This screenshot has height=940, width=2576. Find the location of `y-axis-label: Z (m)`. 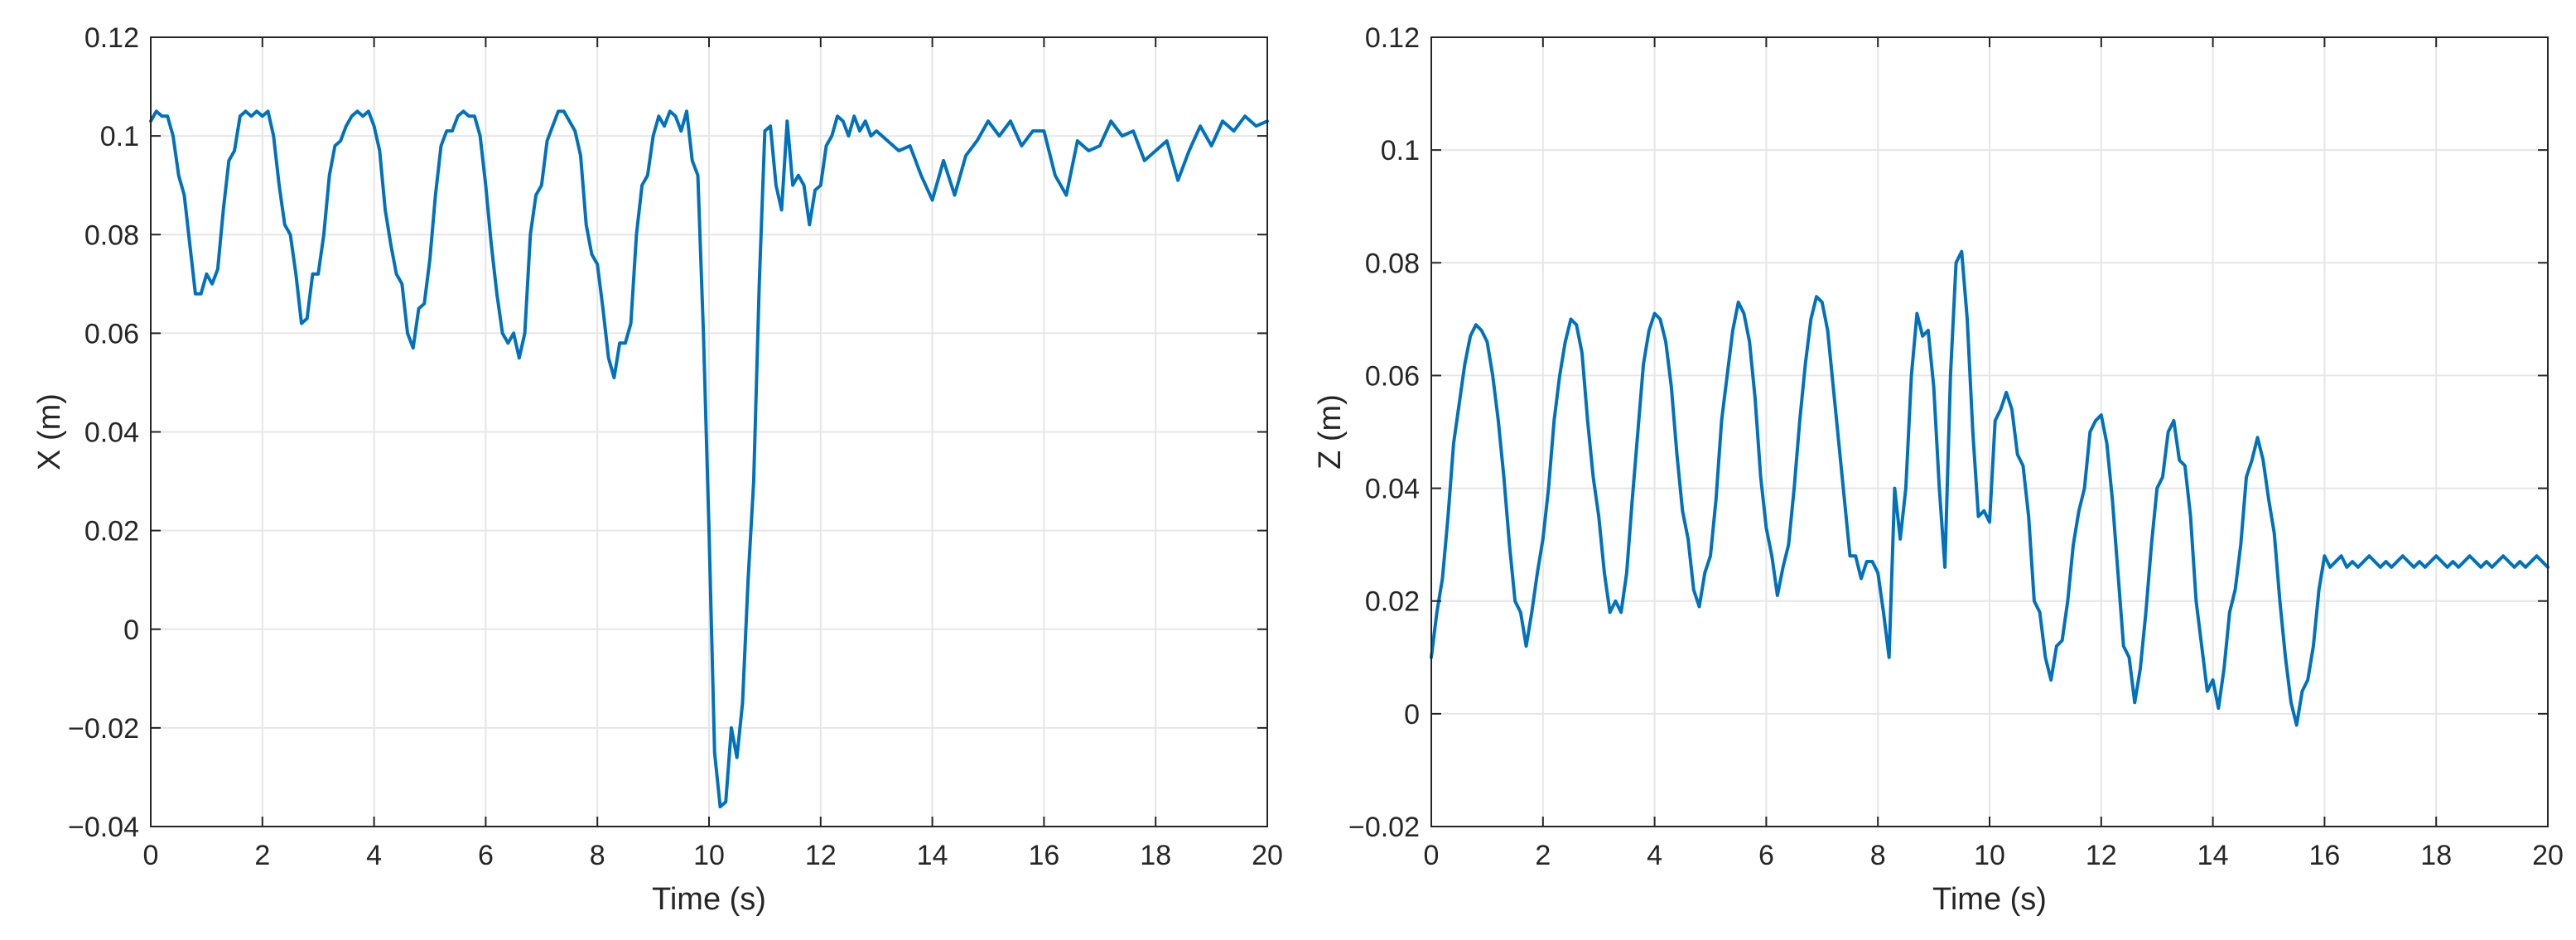

y-axis-label: Z (m) is located at coordinates (1330, 432).